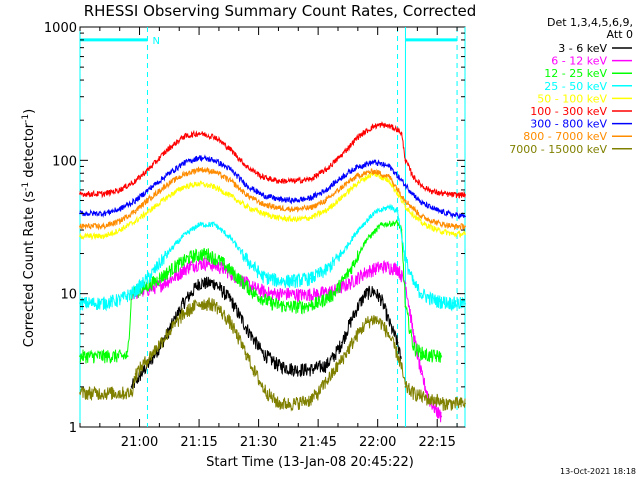 The image size is (640, 480). I want to click on legend-label-5: 100 - 300 keV, so click(568, 111).